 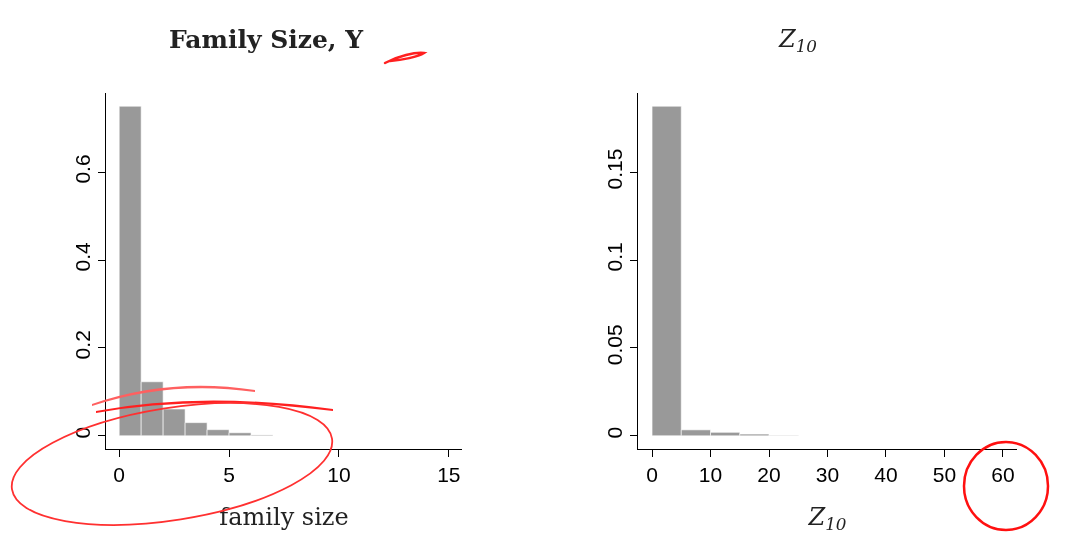 I want to click on chart-title: Family Size, Y, so click(x=266, y=39).